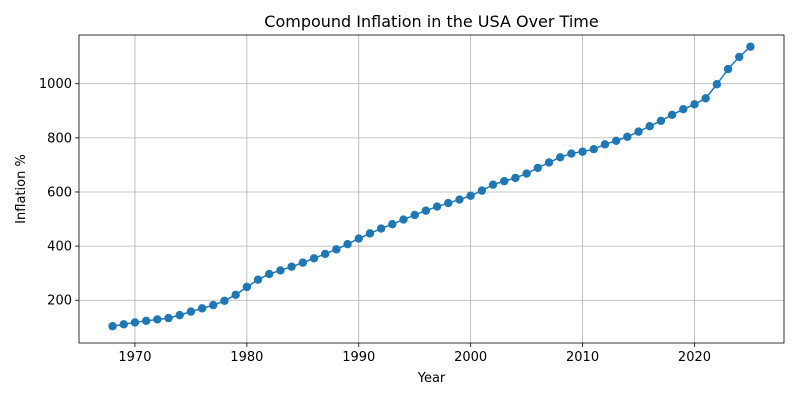 Image resolution: width=800 pixels, height=400 pixels. Describe the element at coordinates (582, 357) in the screenshot. I see `x-tick-label: 2010` at that location.